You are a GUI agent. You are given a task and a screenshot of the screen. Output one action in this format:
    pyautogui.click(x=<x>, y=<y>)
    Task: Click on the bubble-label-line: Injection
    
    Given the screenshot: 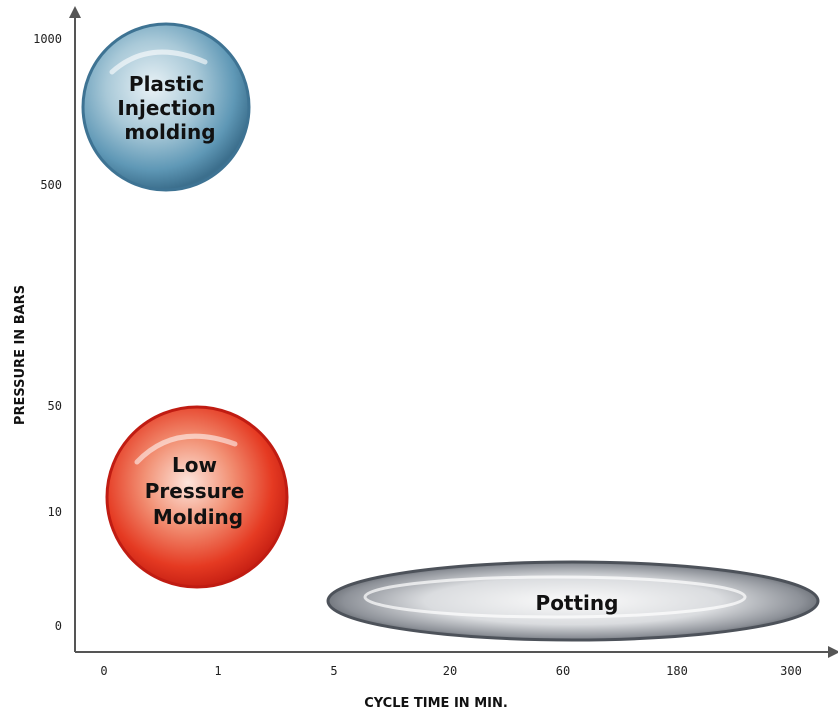 What is the action you would take?
    pyautogui.click(x=166, y=108)
    